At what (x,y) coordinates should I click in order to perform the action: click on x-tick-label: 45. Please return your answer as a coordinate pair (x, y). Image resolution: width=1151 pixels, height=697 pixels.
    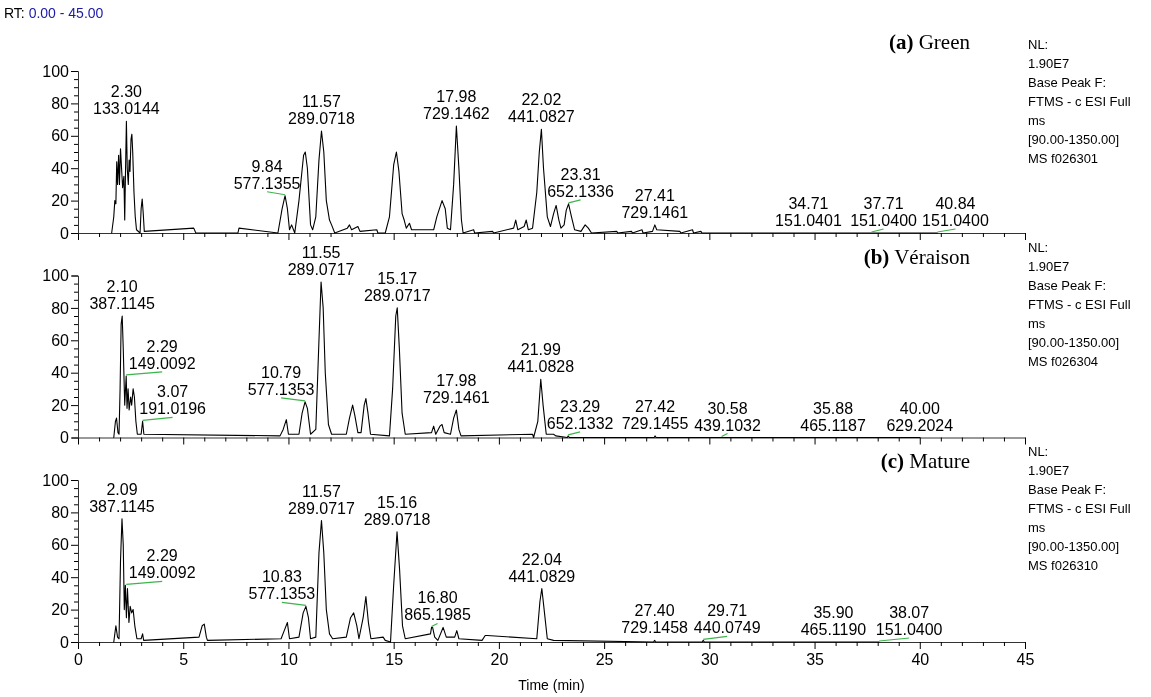
    Looking at the image, I should click on (1025, 660).